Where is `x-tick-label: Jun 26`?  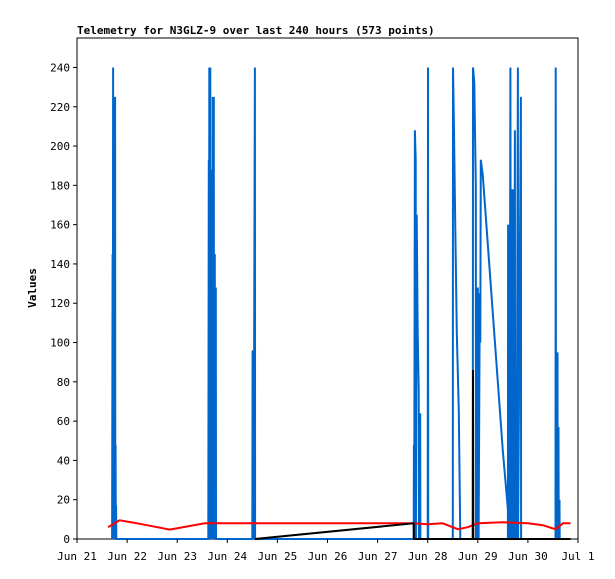
x-tick-label: Jun 26 is located at coordinates (328, 556).